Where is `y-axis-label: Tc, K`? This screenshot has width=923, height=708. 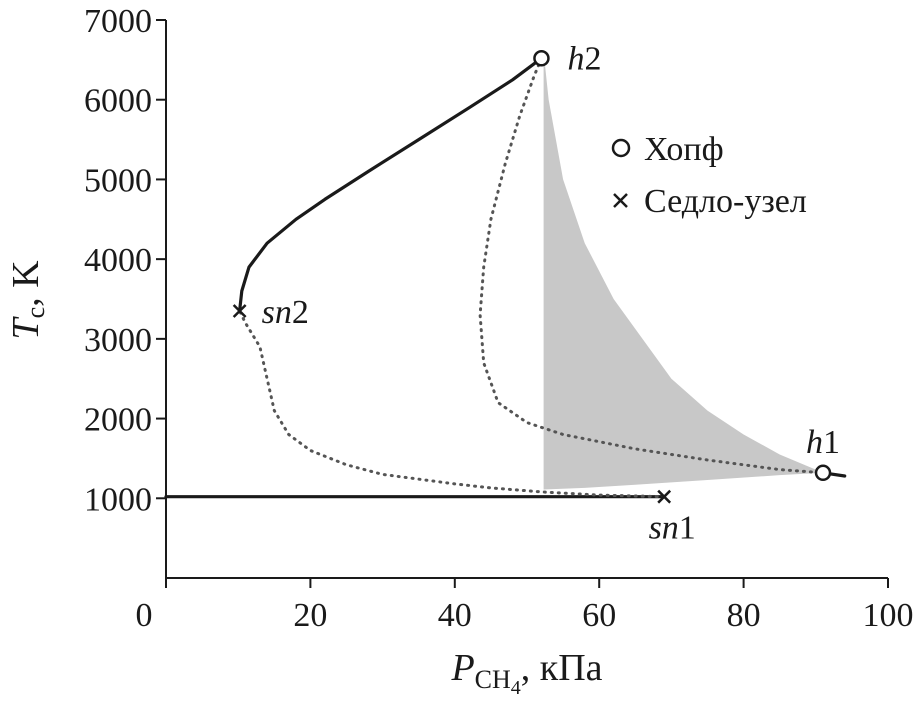
y-axis-label: Tc, K is located at coordinates (27, 300).